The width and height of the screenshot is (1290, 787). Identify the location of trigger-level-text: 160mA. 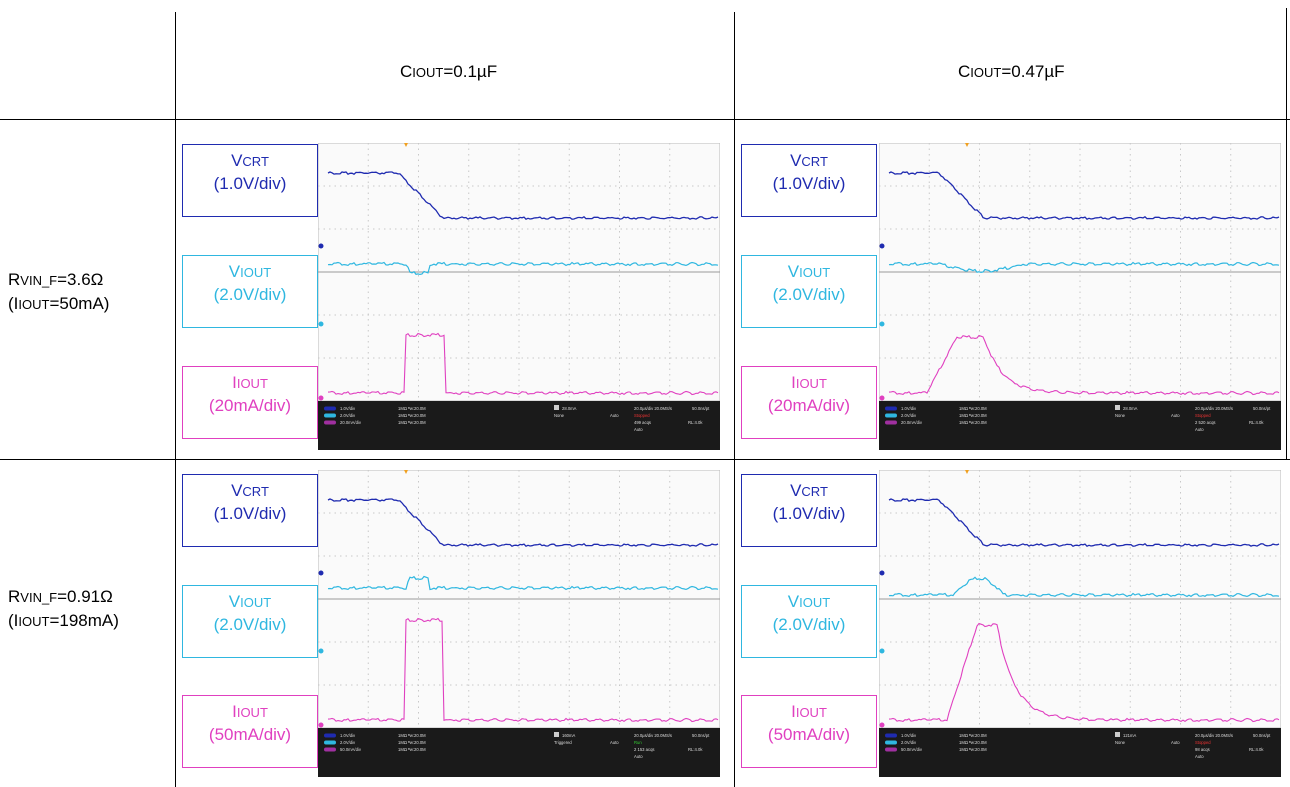
(568, 735).